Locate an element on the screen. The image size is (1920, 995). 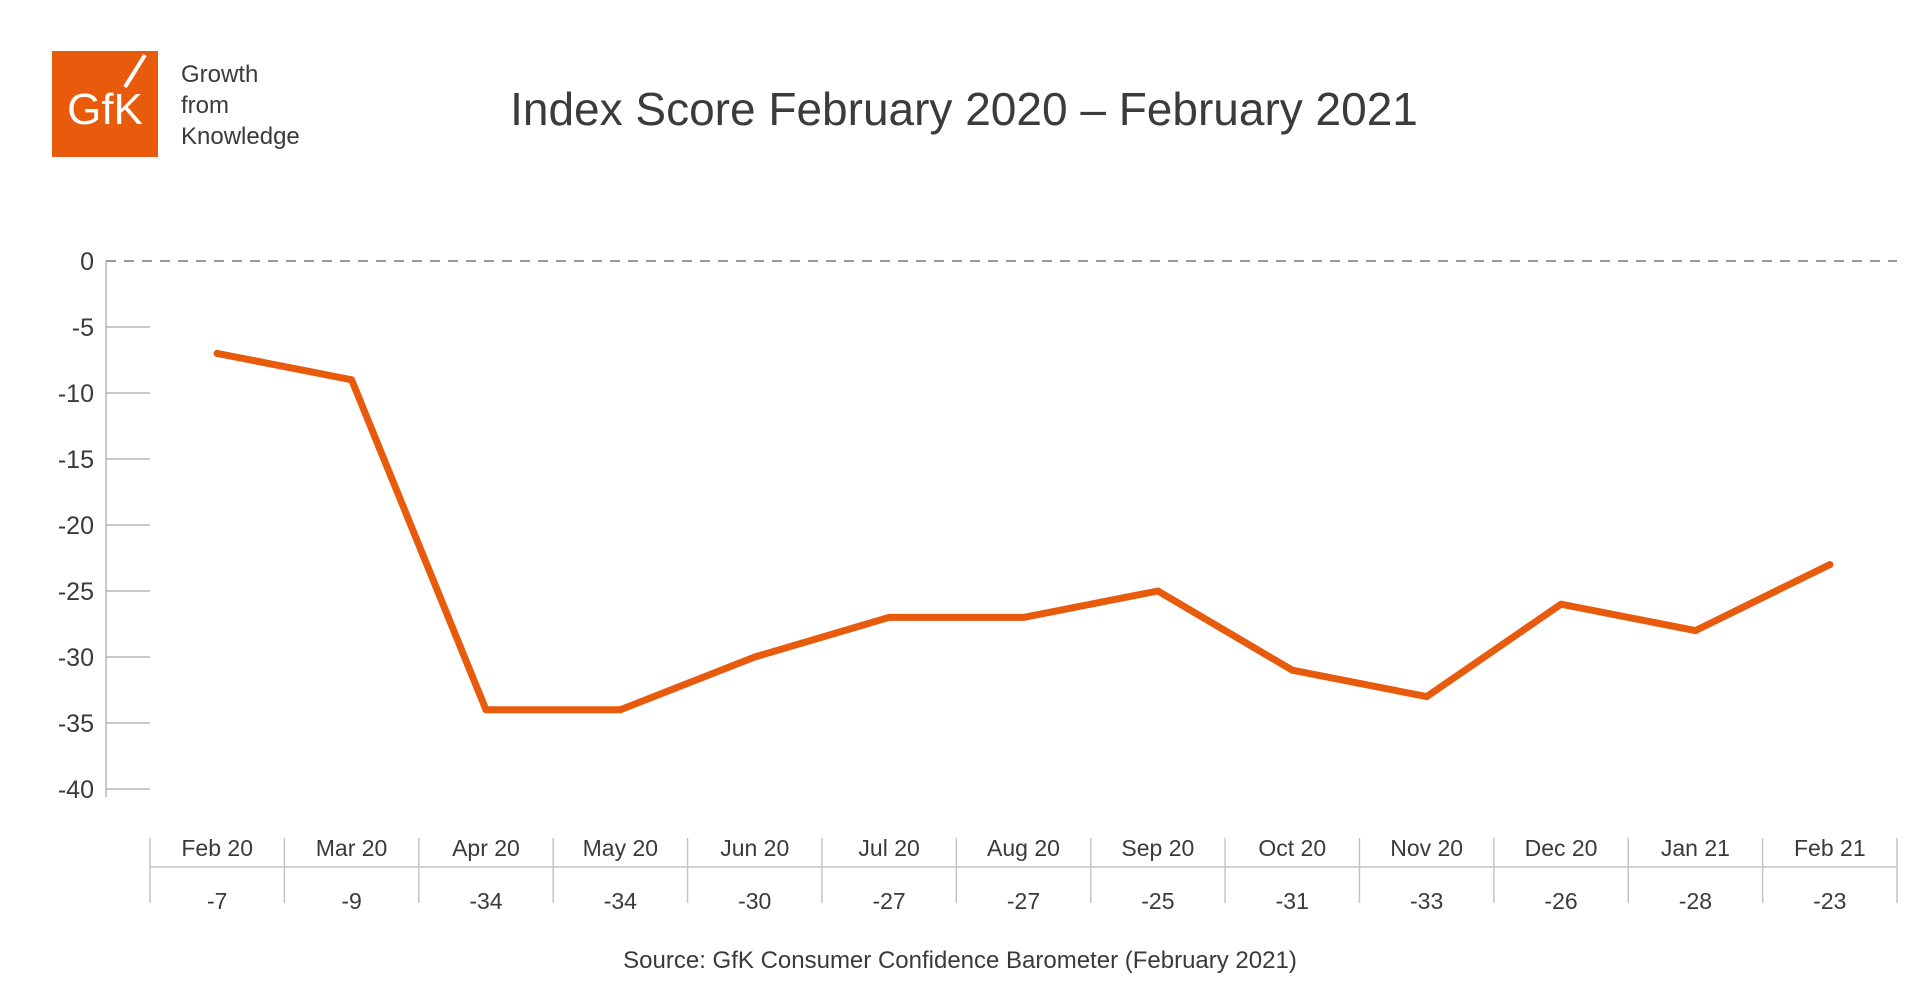
x-category-label: May 20 is located at coordinates (620, 848).